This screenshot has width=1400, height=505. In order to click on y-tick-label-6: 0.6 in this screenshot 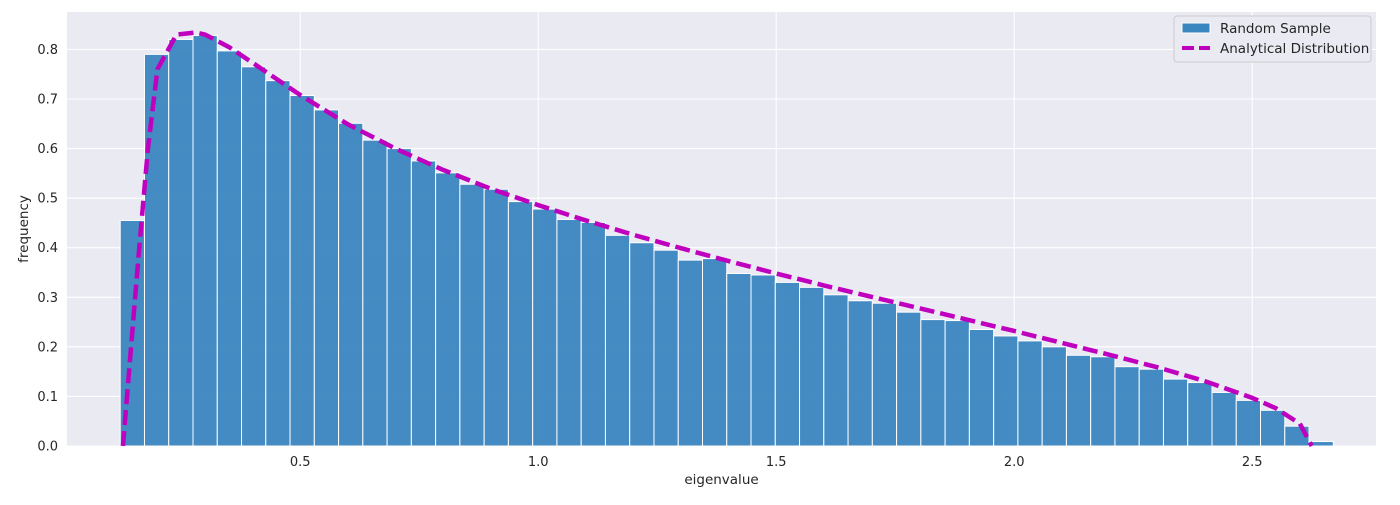, I will do `click(47, 149)`.